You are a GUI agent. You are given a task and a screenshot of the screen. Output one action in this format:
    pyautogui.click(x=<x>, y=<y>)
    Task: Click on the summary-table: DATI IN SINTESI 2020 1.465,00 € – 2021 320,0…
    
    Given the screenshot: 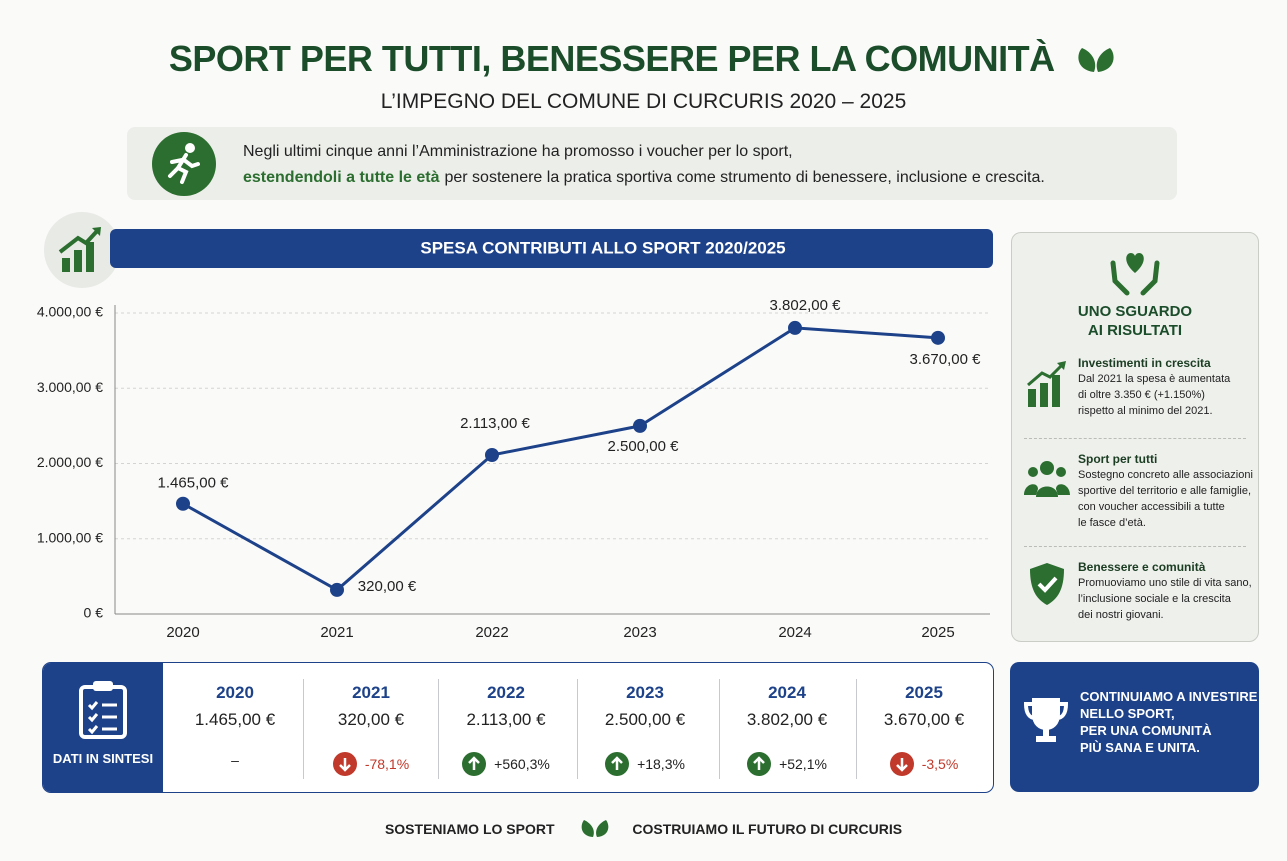 What is the action you would take?
    pyautogui.click(x=518, y=727)
    